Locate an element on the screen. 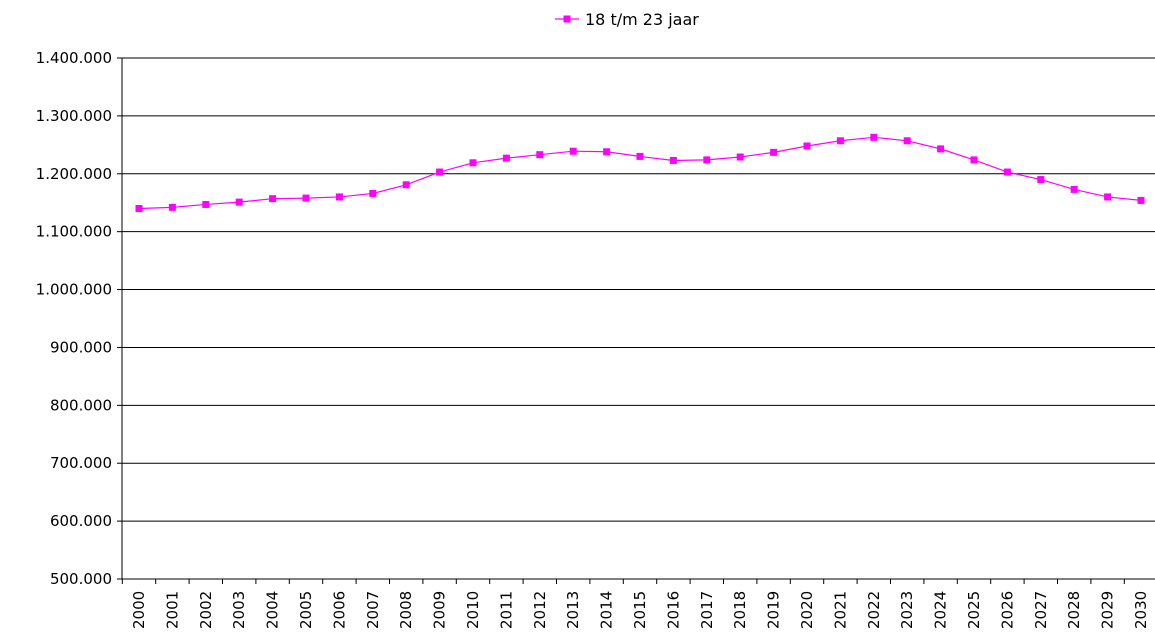 This screenshot has height=634, width=1155. x-tick-label: 2007 is located at coordinates (373, 610).